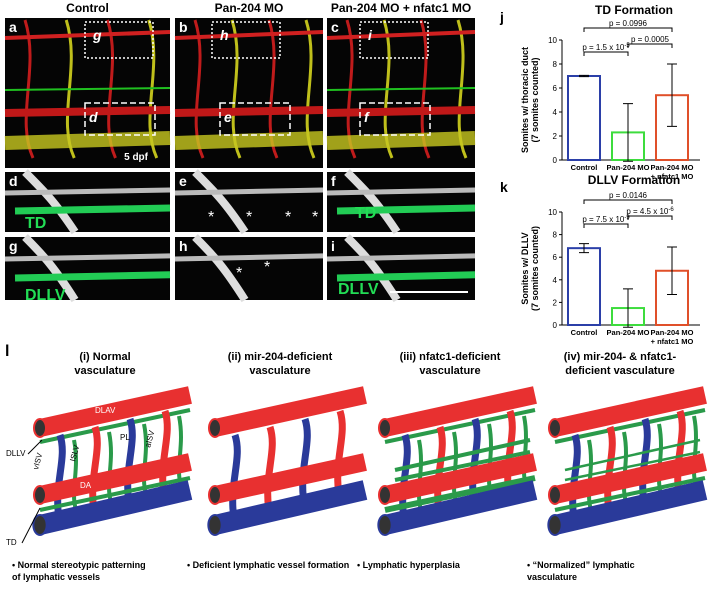 This screenshot has height=592, width=713. What do you see at coordinates (86, 485) in the screenshot?
I see `vessel-label: DA` at bounding box center [86, 485].